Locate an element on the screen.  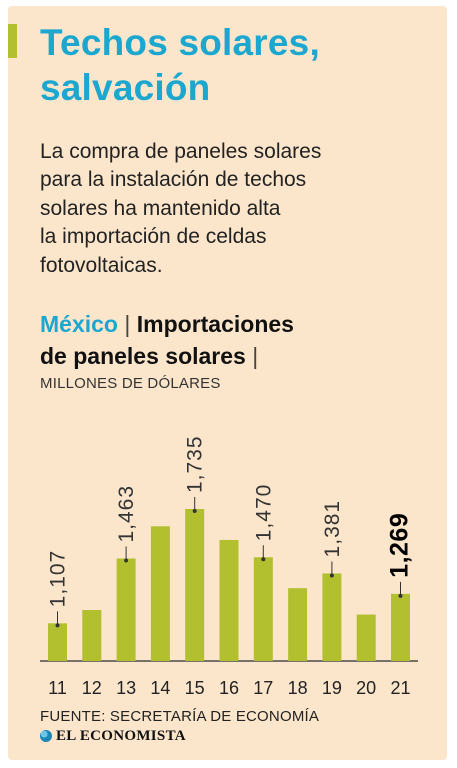
x-tick-label-13: 13 is located at coordinates (126, 688).